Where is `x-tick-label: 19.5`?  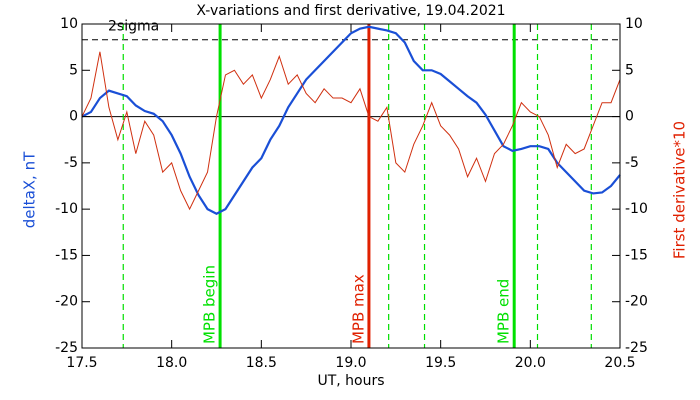 x-tick-label: 19.5 is located at coordinates (440, 363).